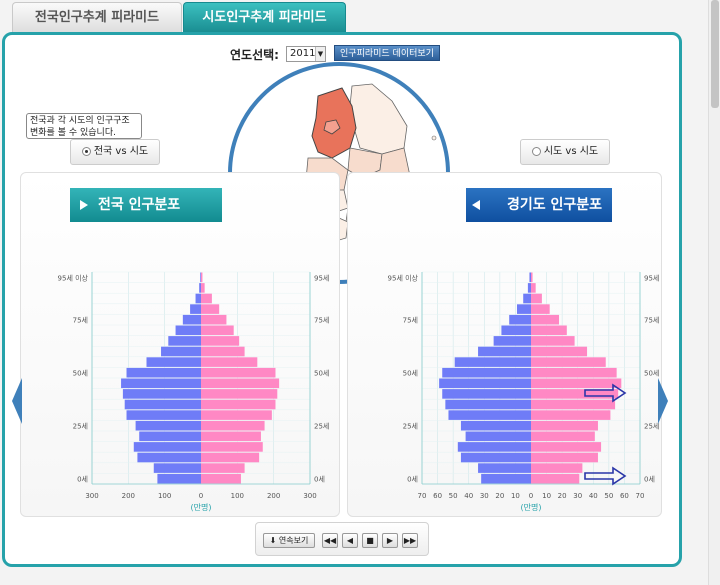 Image resolution: width=720 pixels, height=585 pixels. Describe the element at coordinates (17, 401) in the screenshot. I see `prev-arrow-icon` at that location.